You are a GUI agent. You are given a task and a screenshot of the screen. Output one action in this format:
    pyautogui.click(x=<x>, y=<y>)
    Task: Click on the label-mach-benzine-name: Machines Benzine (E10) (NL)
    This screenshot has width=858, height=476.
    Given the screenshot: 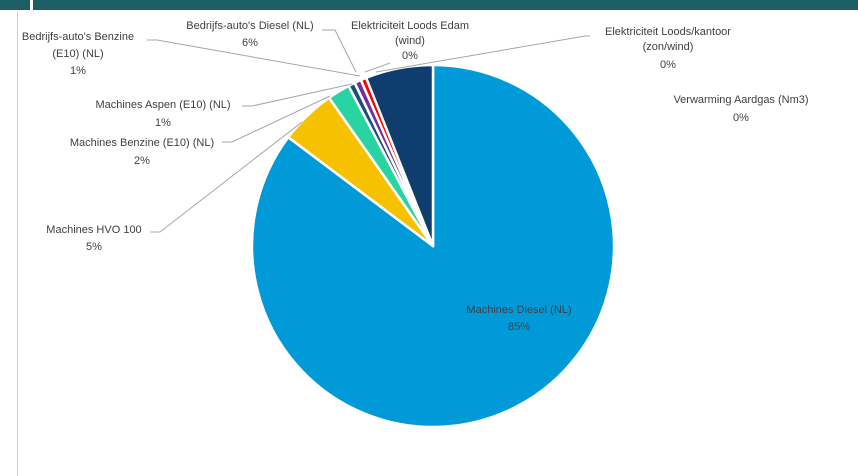 What is the action you would take?
    pyautogui.click(x=142, y=143)
    